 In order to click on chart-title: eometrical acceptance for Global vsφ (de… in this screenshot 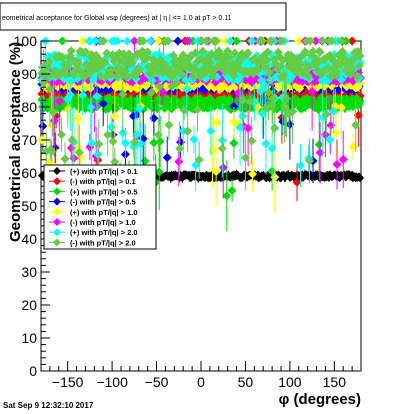, I will do `click(117, 18)`.